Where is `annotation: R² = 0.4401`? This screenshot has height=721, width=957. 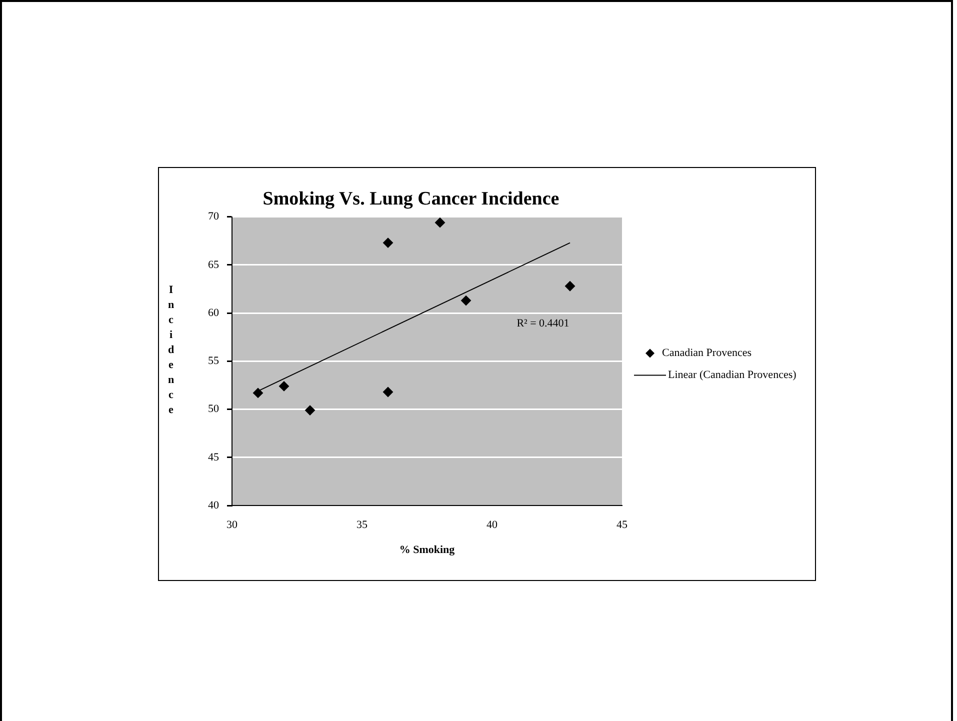
annotation: R² = 0.4401 is located at coordinates (543, 324).